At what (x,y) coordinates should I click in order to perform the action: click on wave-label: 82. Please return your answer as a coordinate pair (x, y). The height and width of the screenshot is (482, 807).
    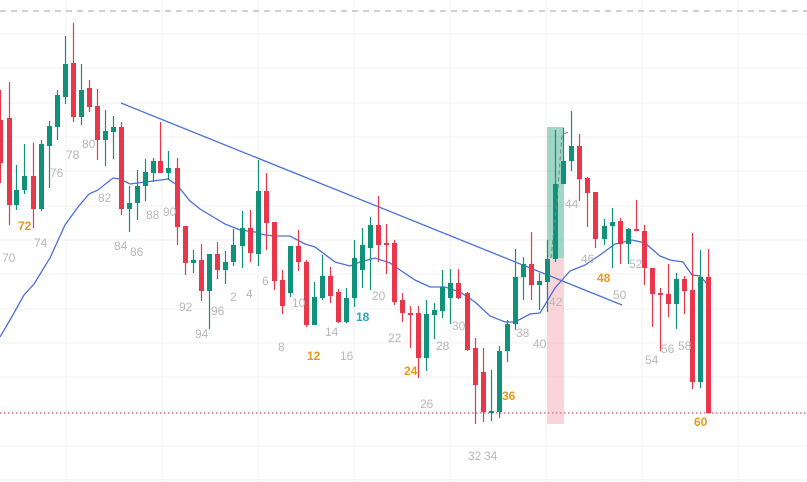
    Looking at the image, I should click on (105, 198).